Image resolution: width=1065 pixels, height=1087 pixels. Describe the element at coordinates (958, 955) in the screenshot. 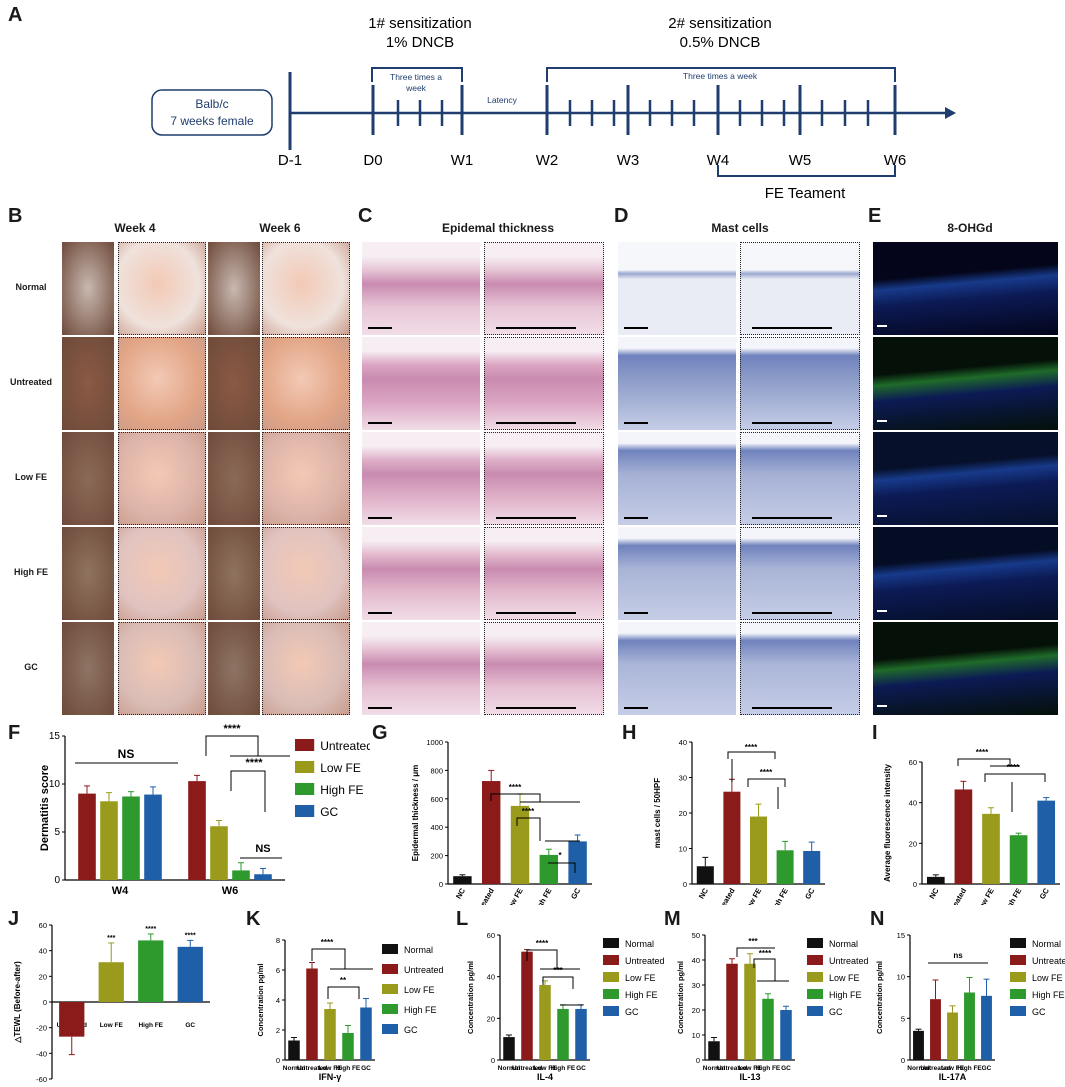

I see `significance-label: ns` at that location.